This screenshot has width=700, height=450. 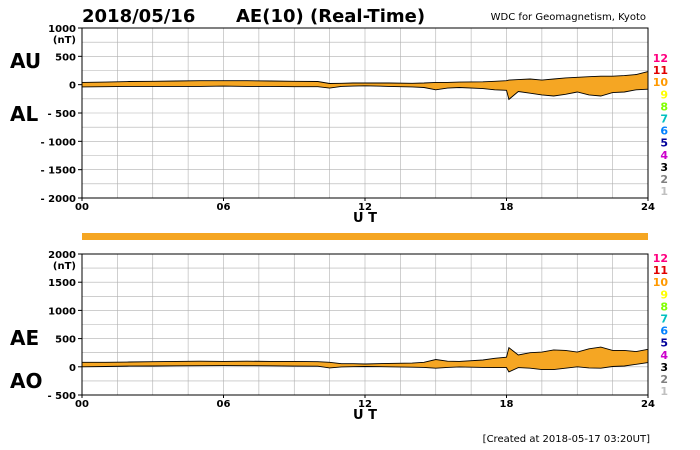 I want to click on al-label: AL, so click(x=24, y=114).